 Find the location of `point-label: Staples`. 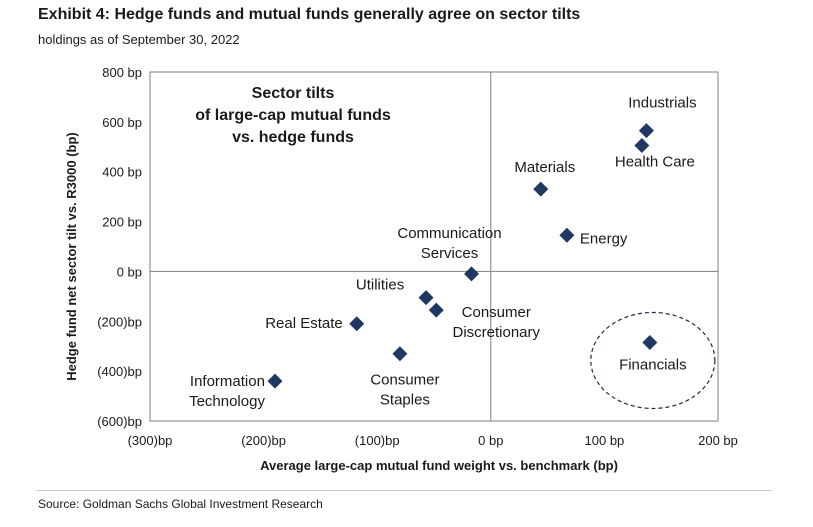

point-label: Staples is located at coordinates (405, 400).